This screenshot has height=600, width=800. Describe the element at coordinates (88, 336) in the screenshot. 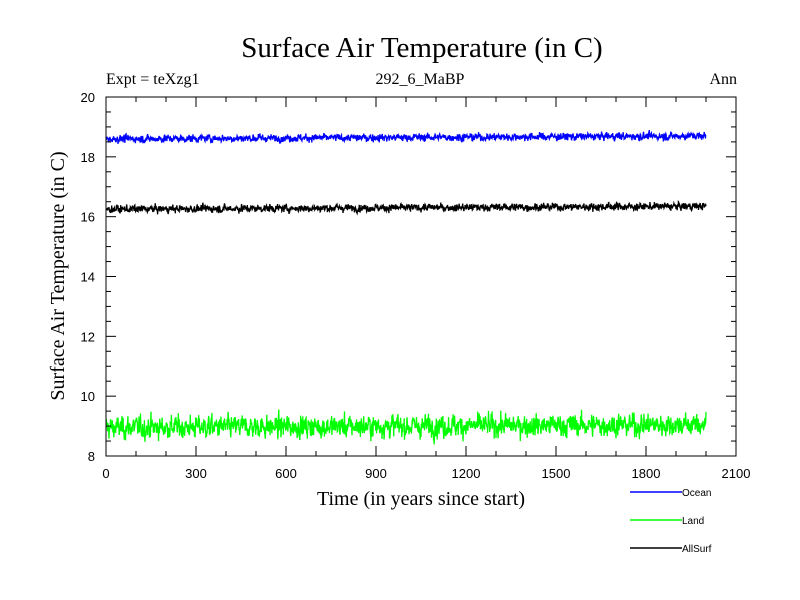

I see `y-tick-label: 12` at that location.